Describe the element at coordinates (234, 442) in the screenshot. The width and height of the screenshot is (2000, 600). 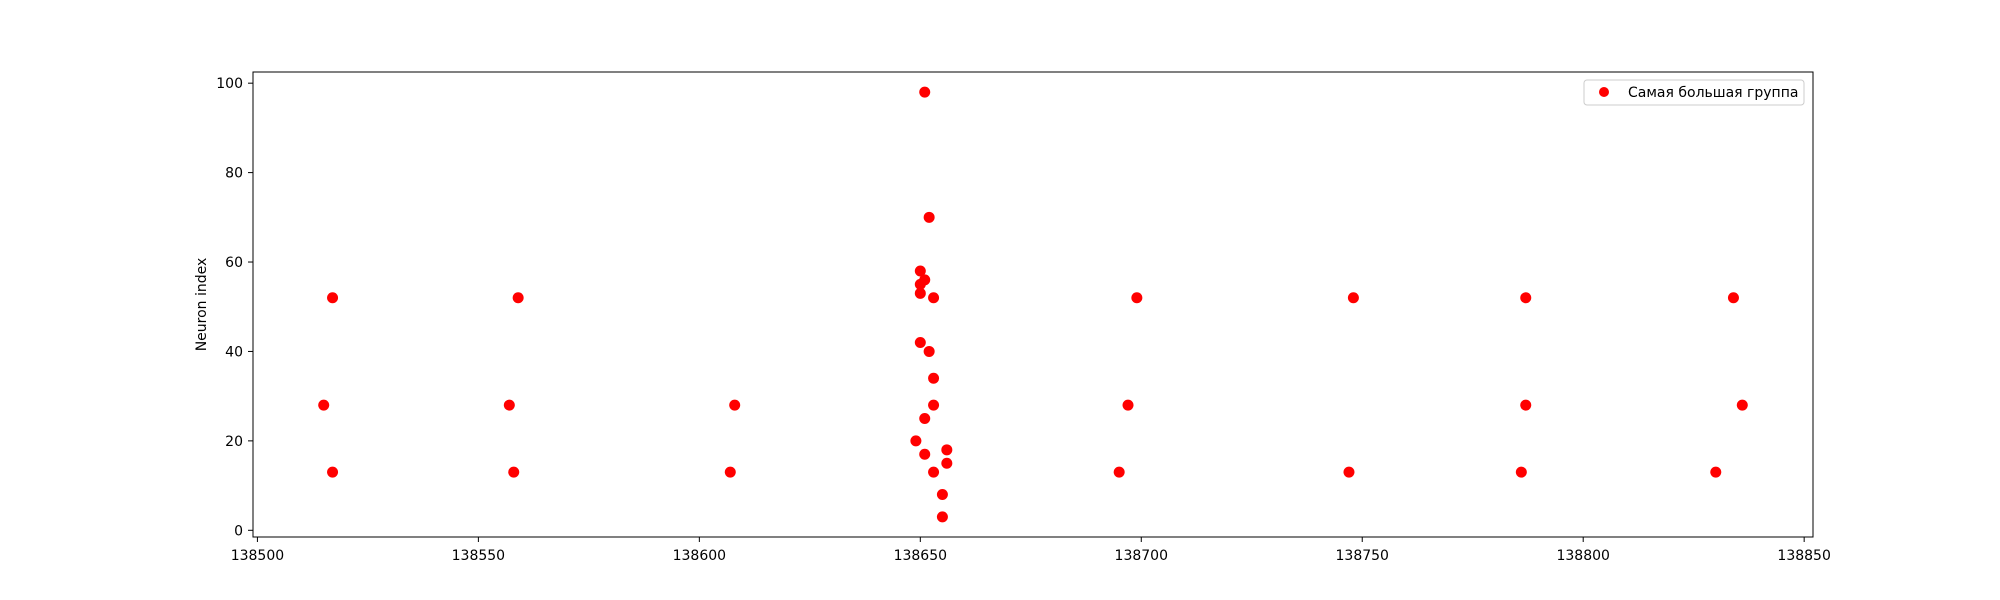
I see `y-tick-label: 20` at that location.